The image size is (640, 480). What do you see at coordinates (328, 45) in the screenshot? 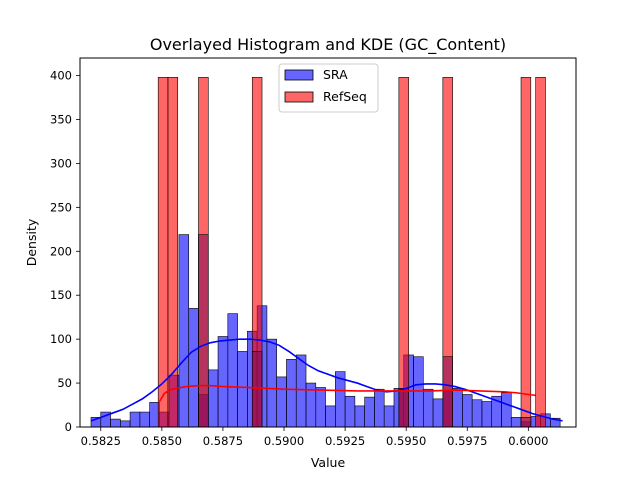
I see `chart-title: Overlayed Histogram and KDE (GC_Content)` at bounding box center [328, 45].